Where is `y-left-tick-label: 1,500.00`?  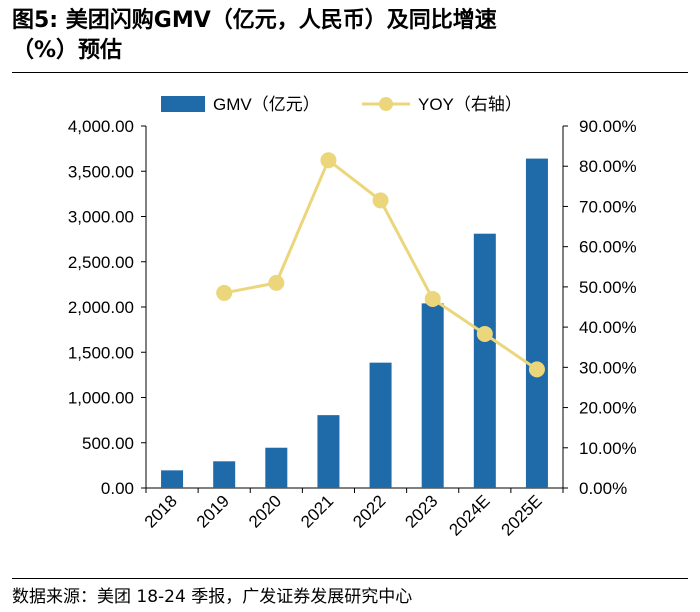 y-left-tick-label: 1,500.00 is located at coordinates (101, 352).